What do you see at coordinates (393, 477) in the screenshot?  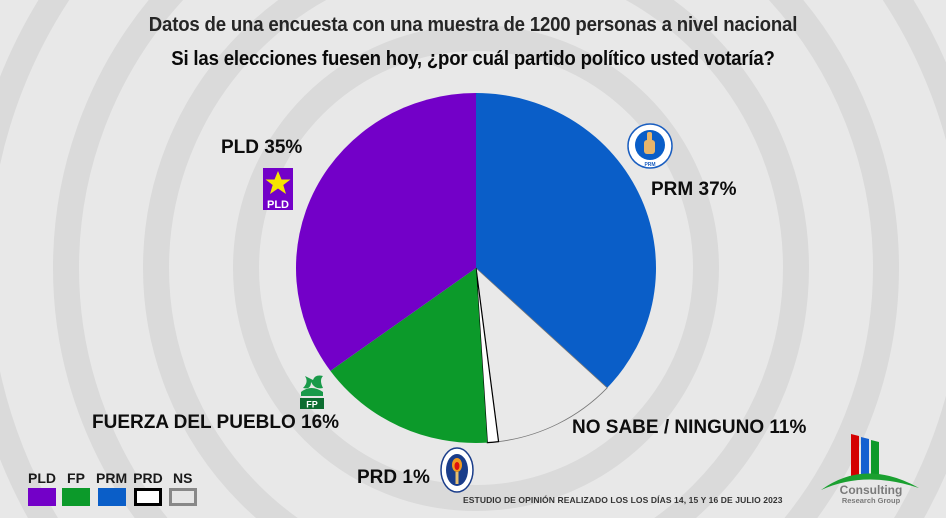 I see `label-prd: PRD 1%` at bounding box center [393, 477].